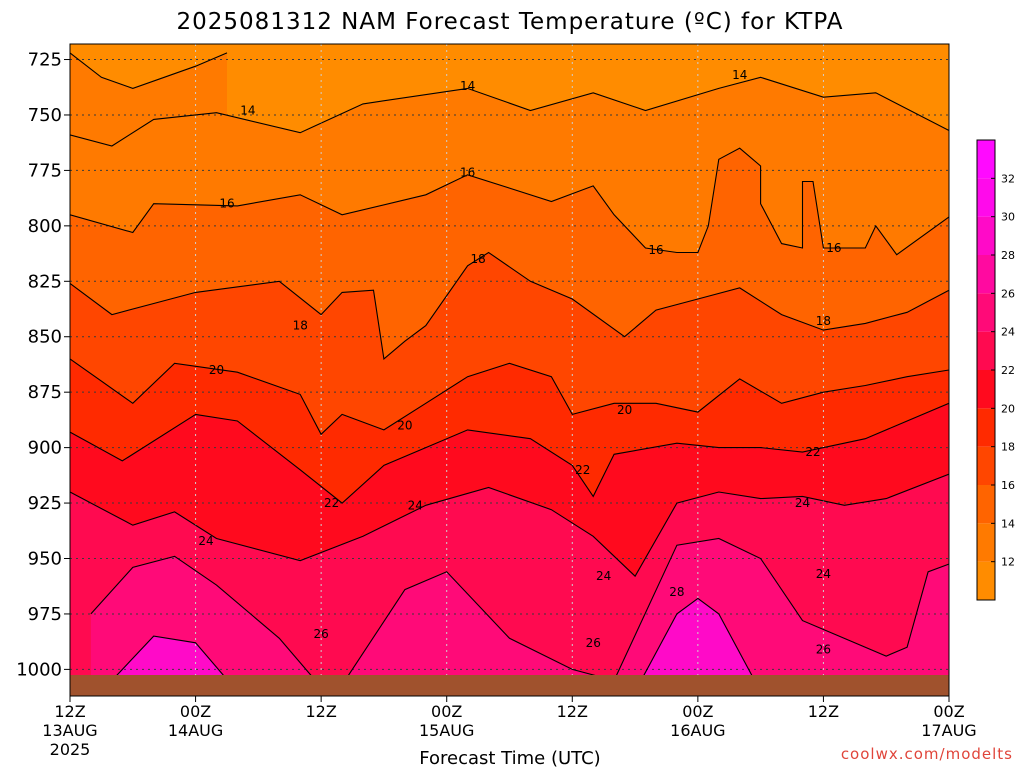  Describe the element at coordinates (45, 170) in the screenshot. I see `y-tick-label: 775` at that location.